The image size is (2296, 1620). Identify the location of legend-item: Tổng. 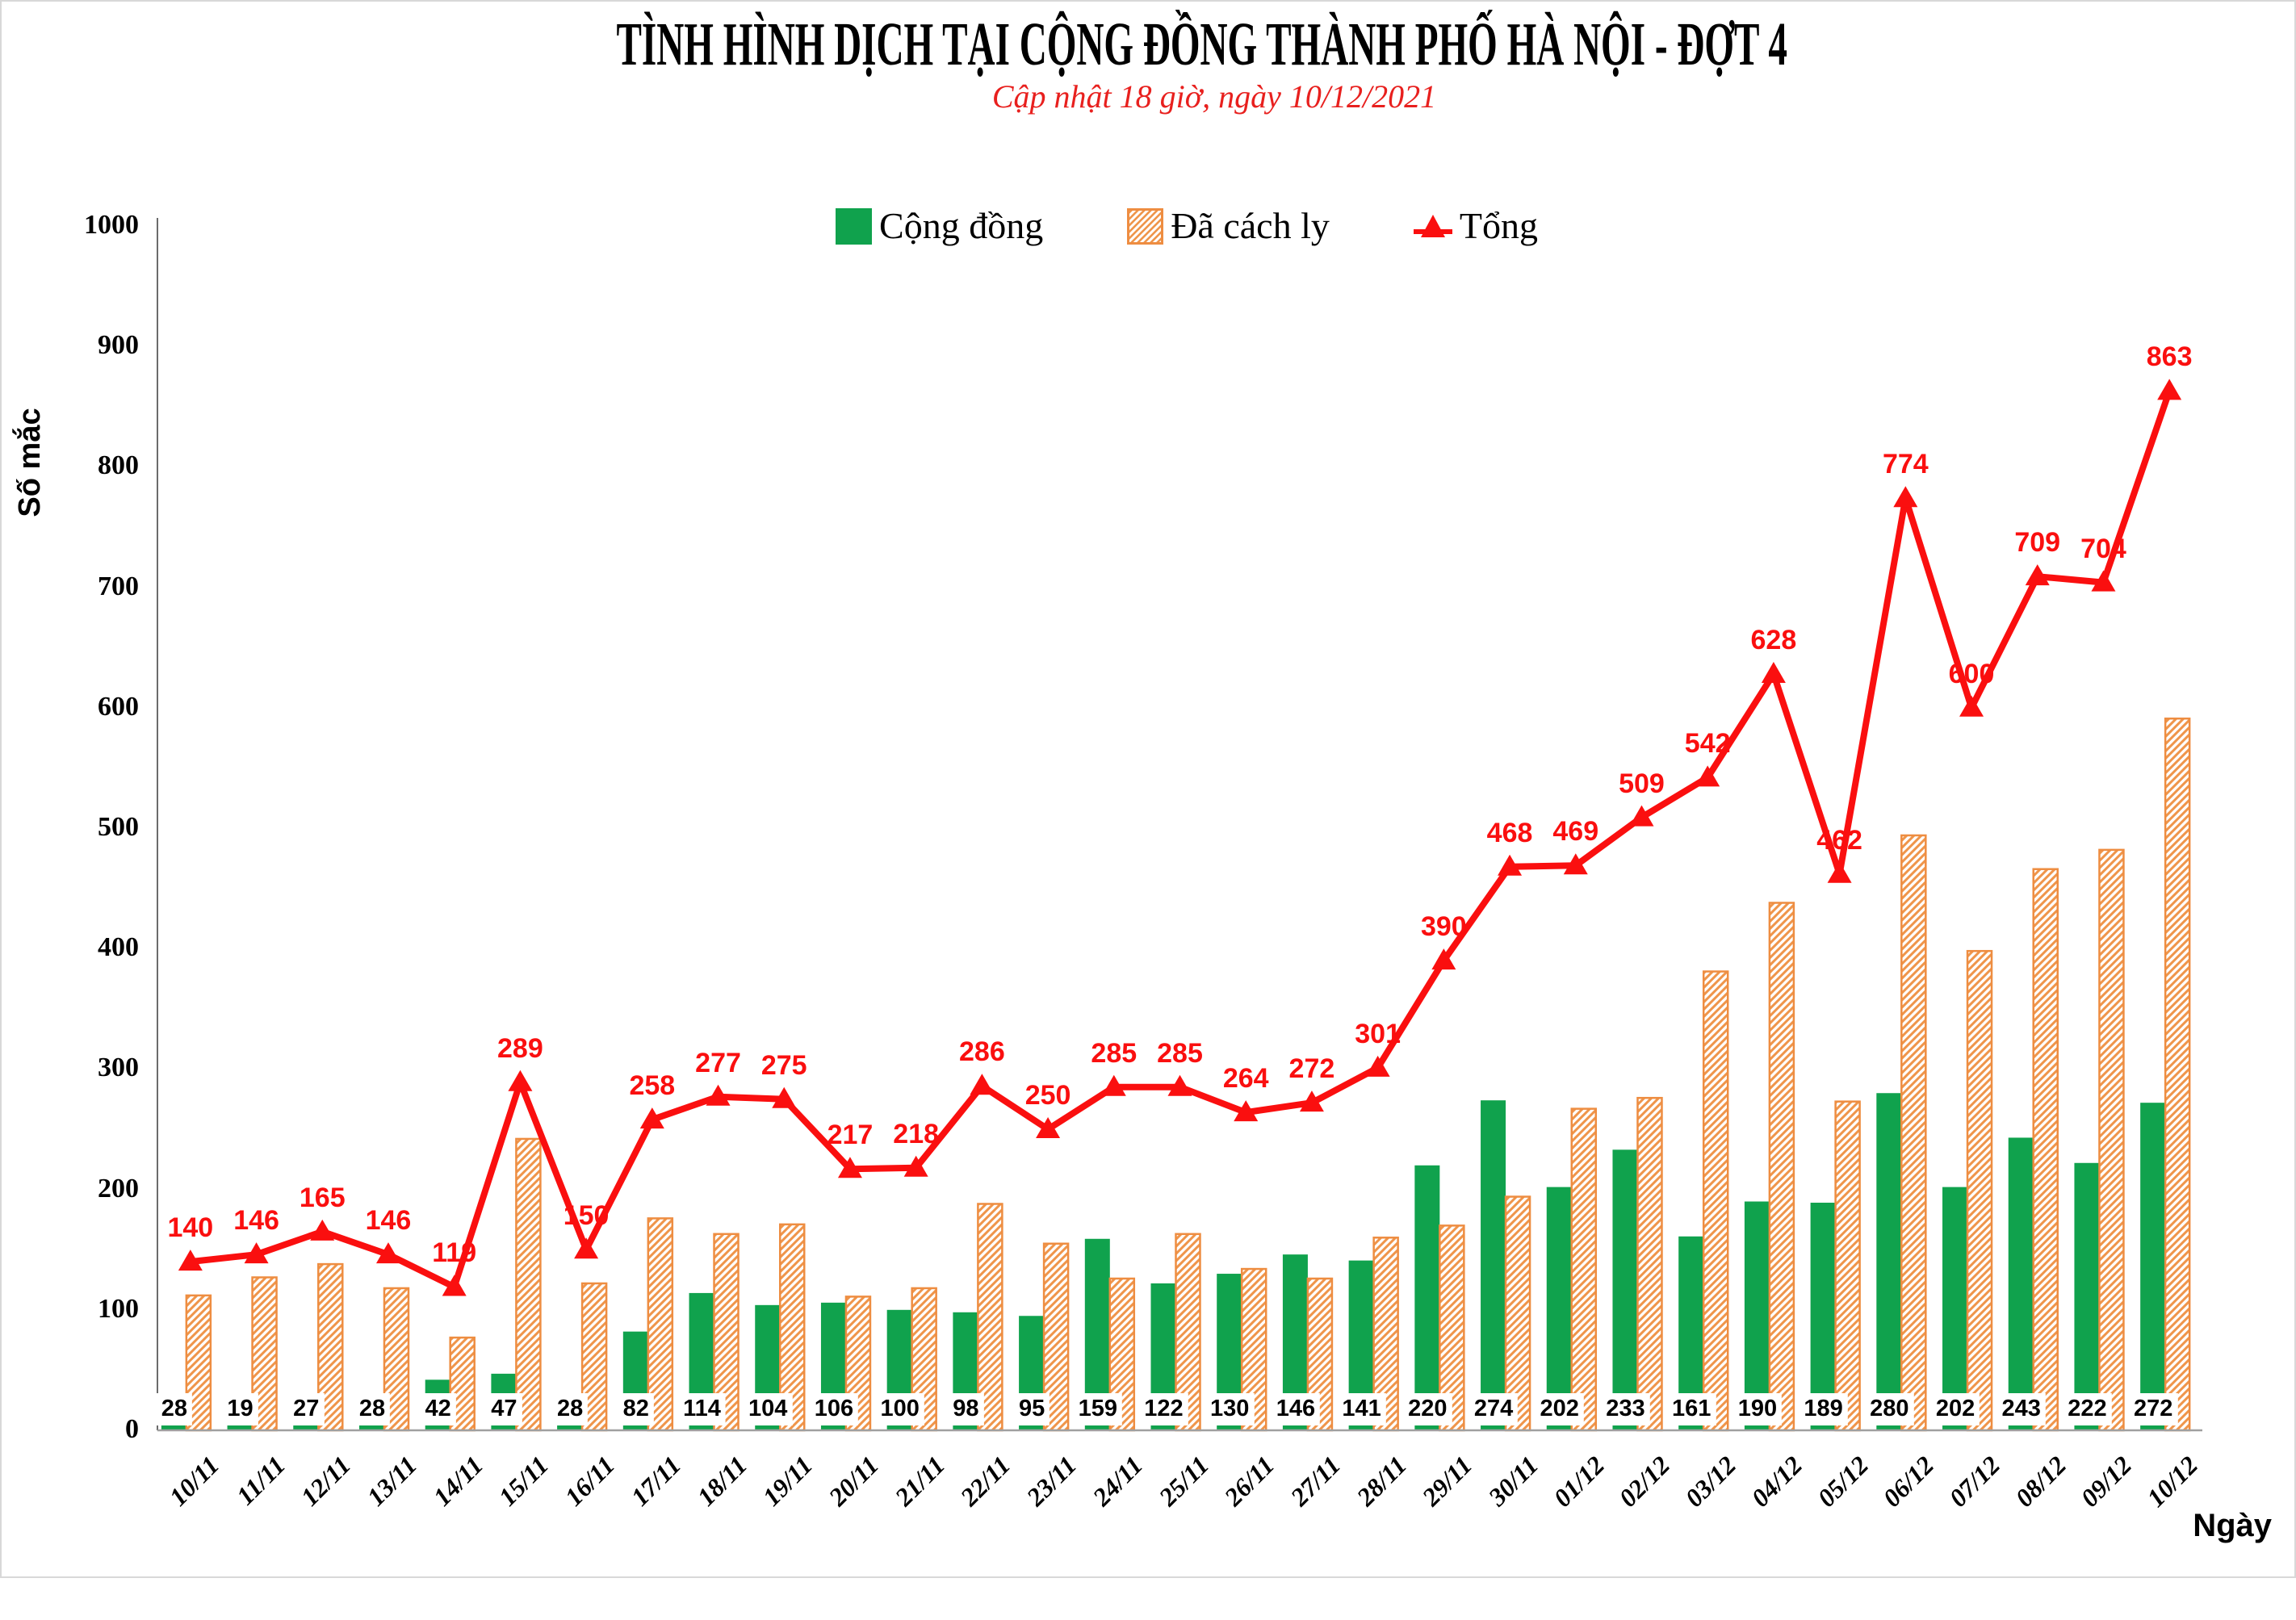
(1475, 226).